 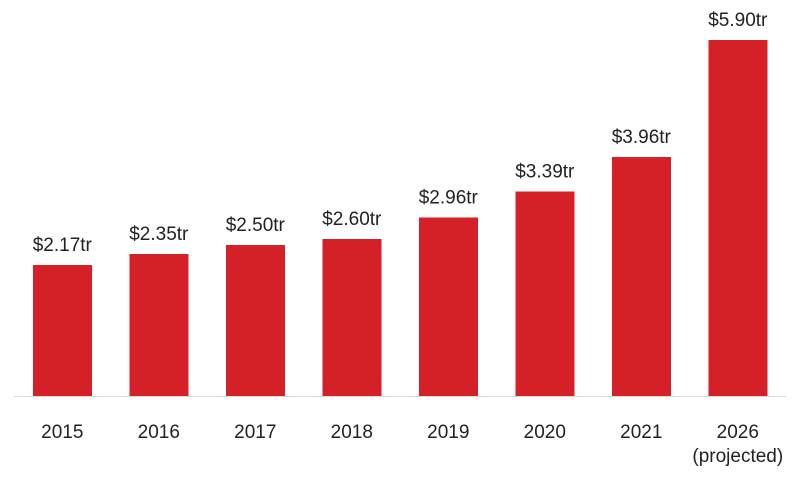 I want to click on data-label-0: $2.17tr, so click(x=63, y=245).